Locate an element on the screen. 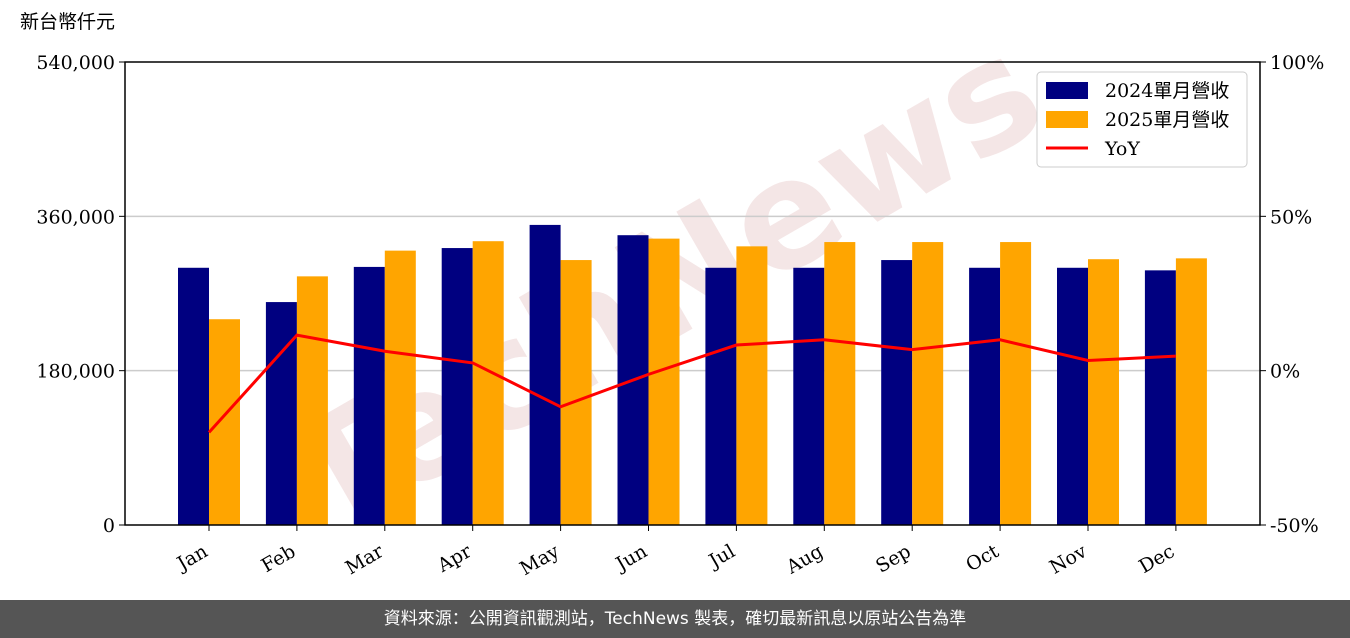 The height and width of the screenshot is (638, 1350). x-tick-label: Aug is located at coordinates (804, 559).